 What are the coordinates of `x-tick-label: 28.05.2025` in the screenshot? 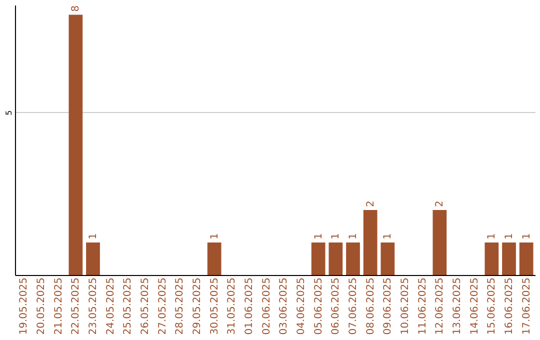 It's located at (180, 306).